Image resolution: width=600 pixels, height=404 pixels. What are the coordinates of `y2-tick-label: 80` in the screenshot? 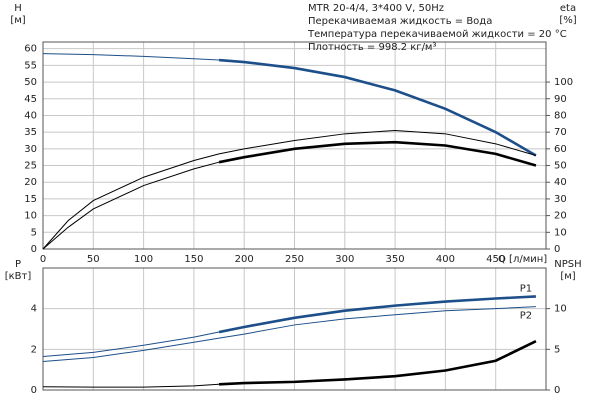 It's located at (560, 115).